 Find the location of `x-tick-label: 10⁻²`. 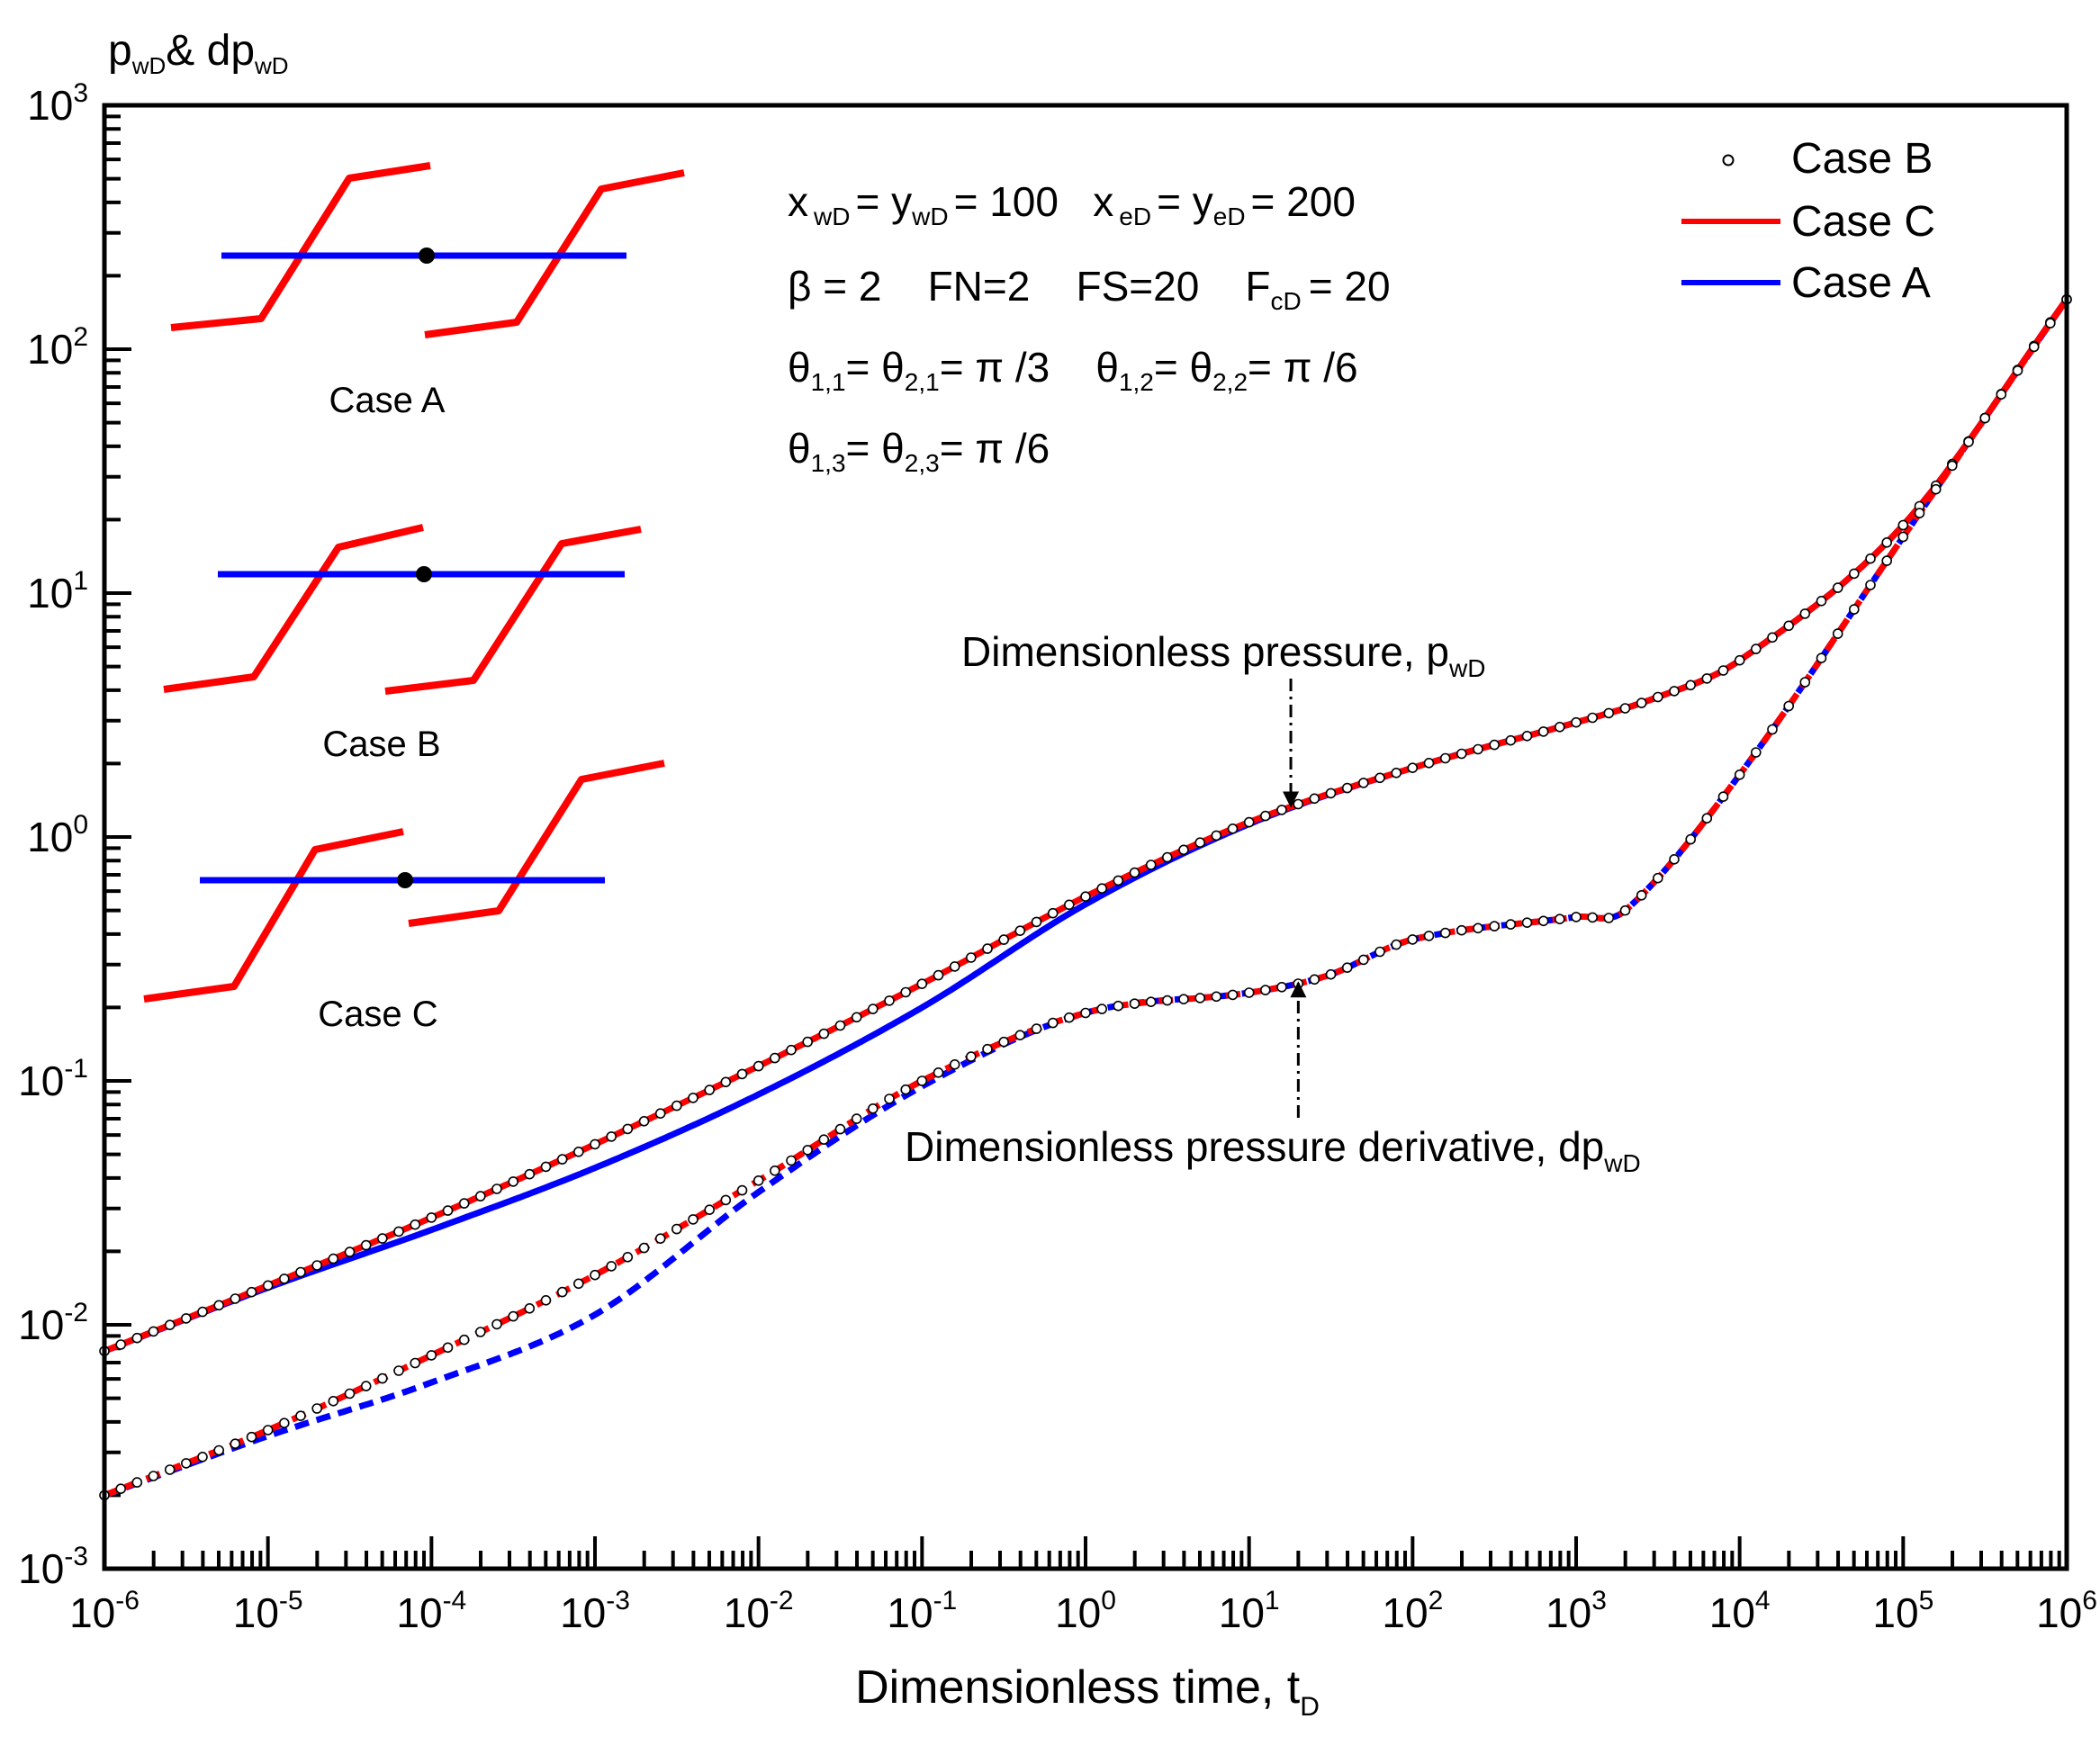

x-tick-label: 10⁻² is located at coordinates (759, 1611).